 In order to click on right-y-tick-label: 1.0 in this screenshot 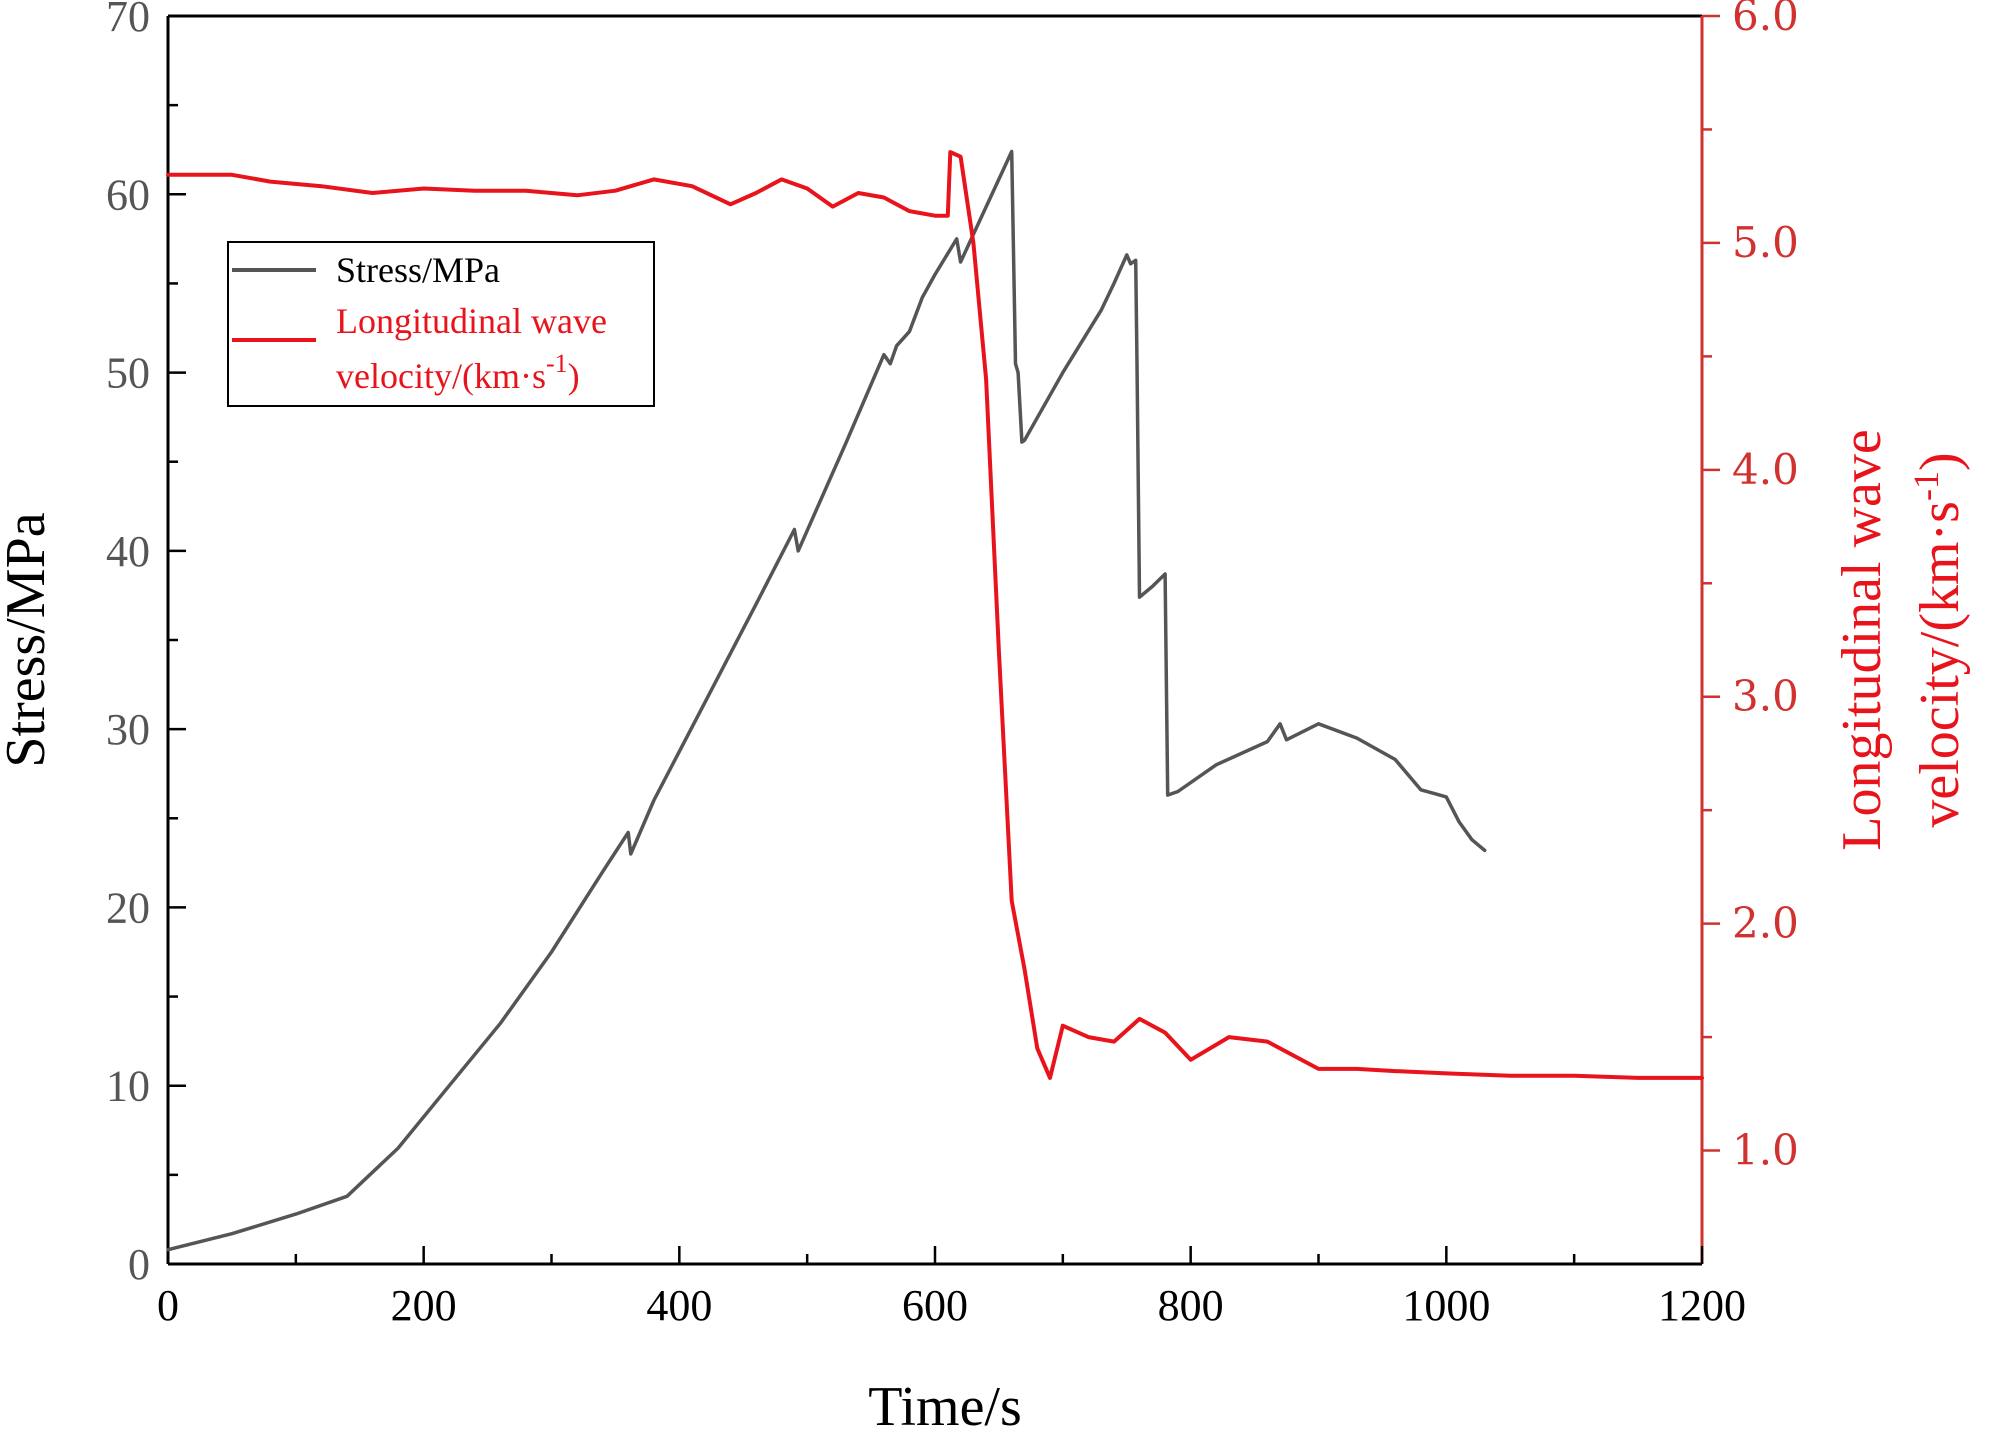, I will do `click(1765, 1150)`.